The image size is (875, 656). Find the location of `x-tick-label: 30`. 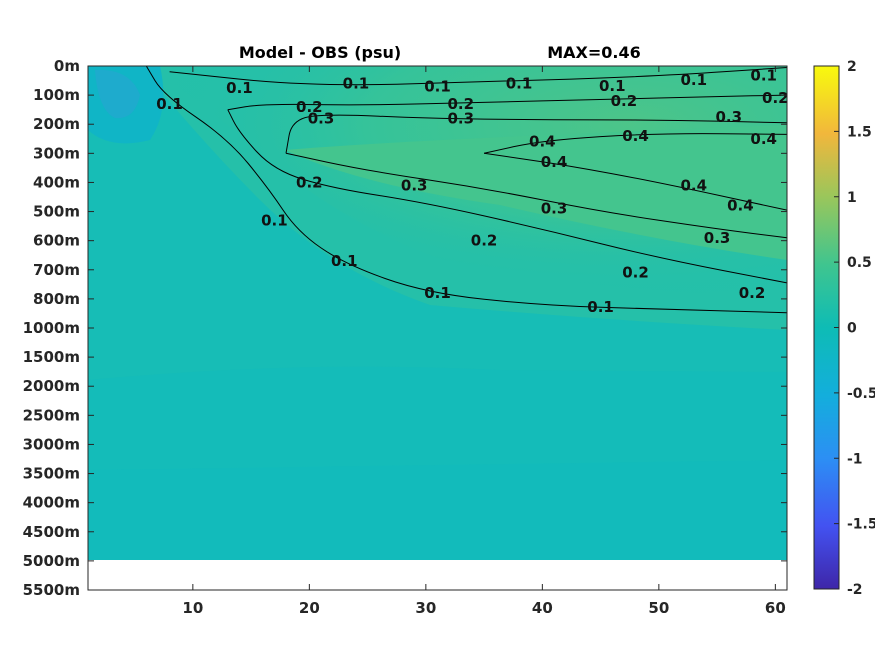

x-tick-label: 30 is located at coordinates (425, 608).